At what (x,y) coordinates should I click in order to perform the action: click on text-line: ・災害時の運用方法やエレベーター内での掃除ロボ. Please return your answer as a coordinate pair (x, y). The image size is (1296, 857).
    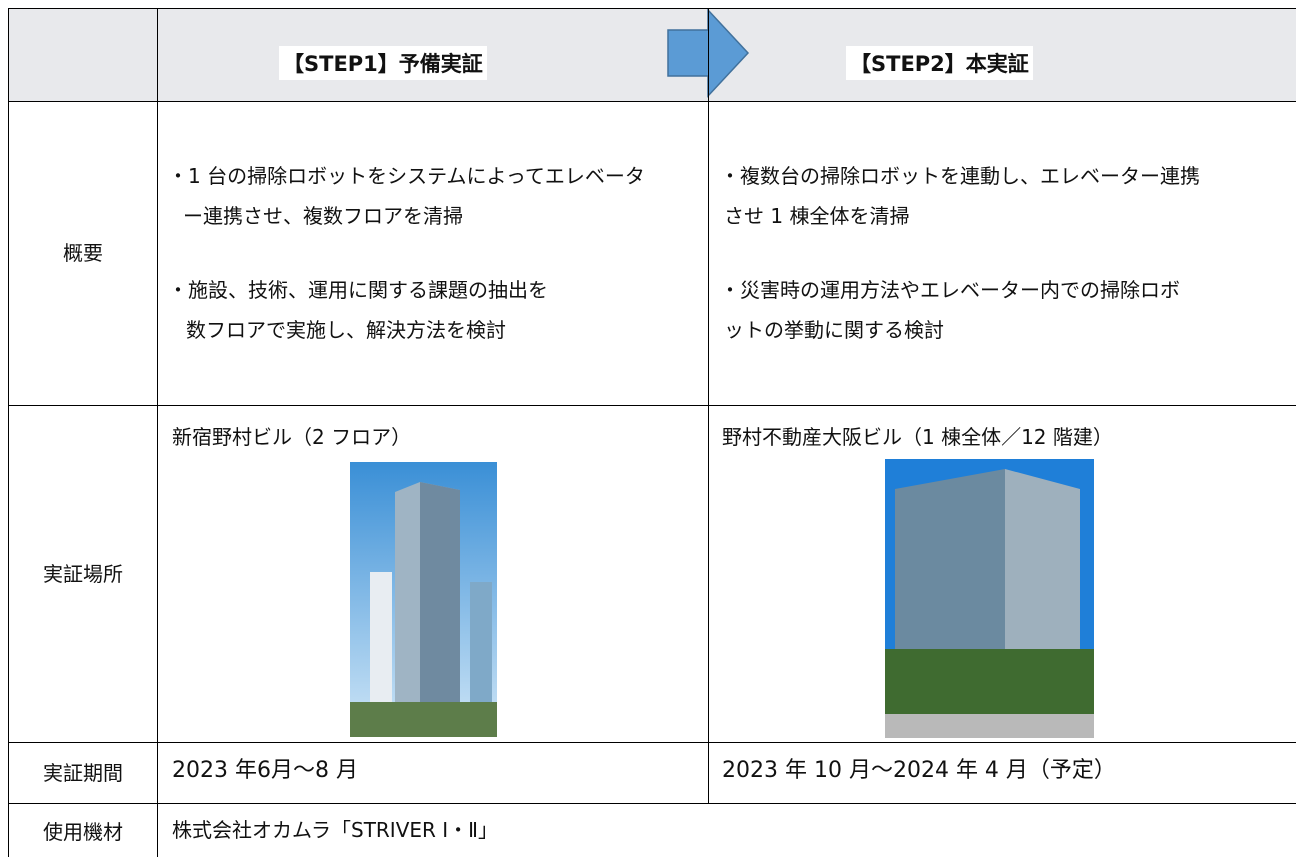
    Looking at the image, I should click on (950, 290).